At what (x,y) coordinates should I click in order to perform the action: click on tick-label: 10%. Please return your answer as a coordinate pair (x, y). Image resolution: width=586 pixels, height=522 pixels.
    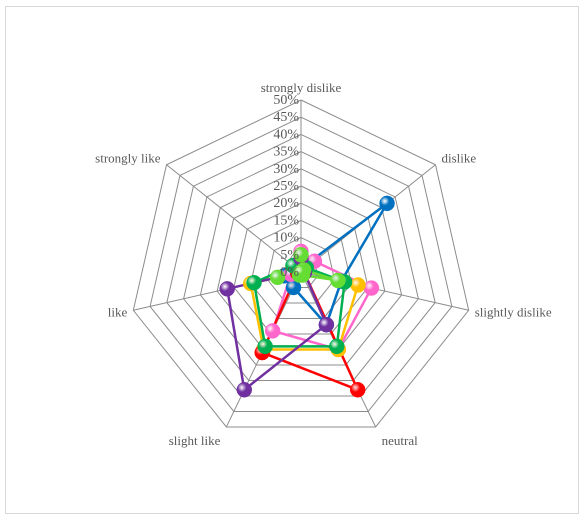
    Looking at the image, I should click on (286, 238).